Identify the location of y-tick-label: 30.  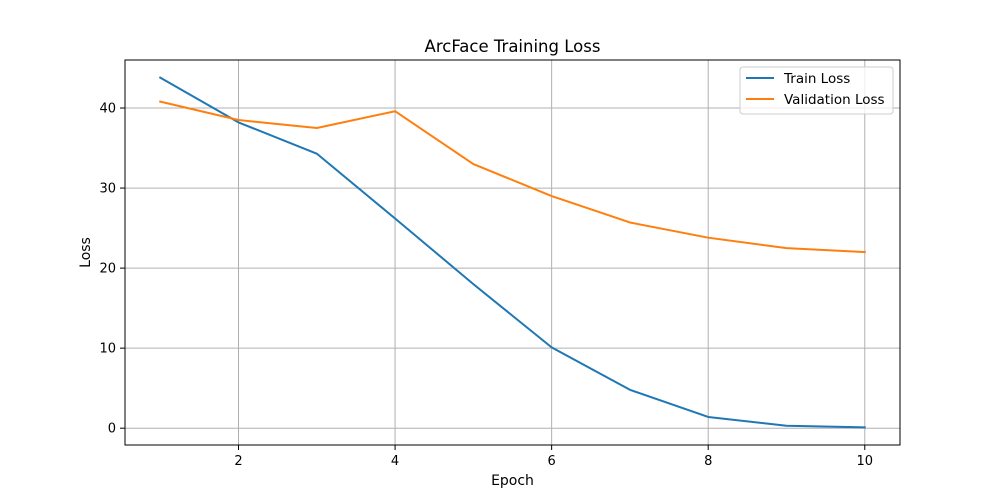
(107, 189).